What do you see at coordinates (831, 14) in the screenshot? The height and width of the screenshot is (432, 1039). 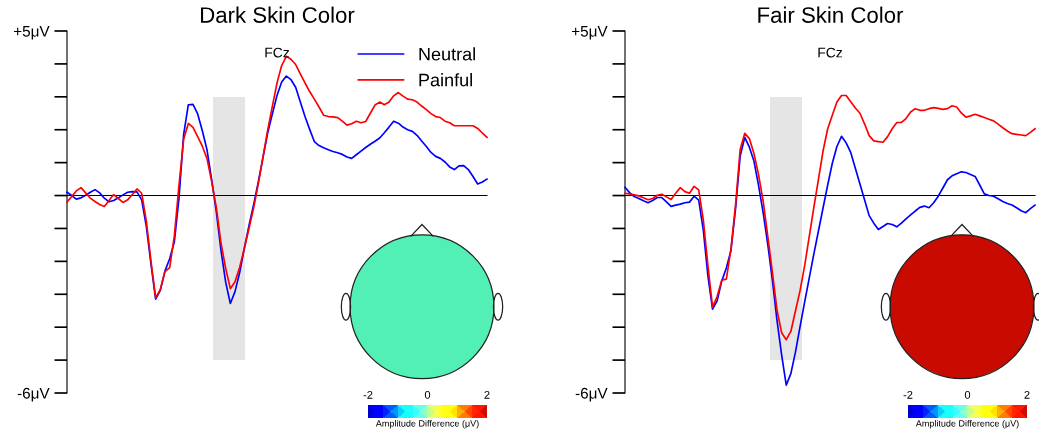 I see `chart-title: Fair Skin Color` at bounding box center [831, 14].